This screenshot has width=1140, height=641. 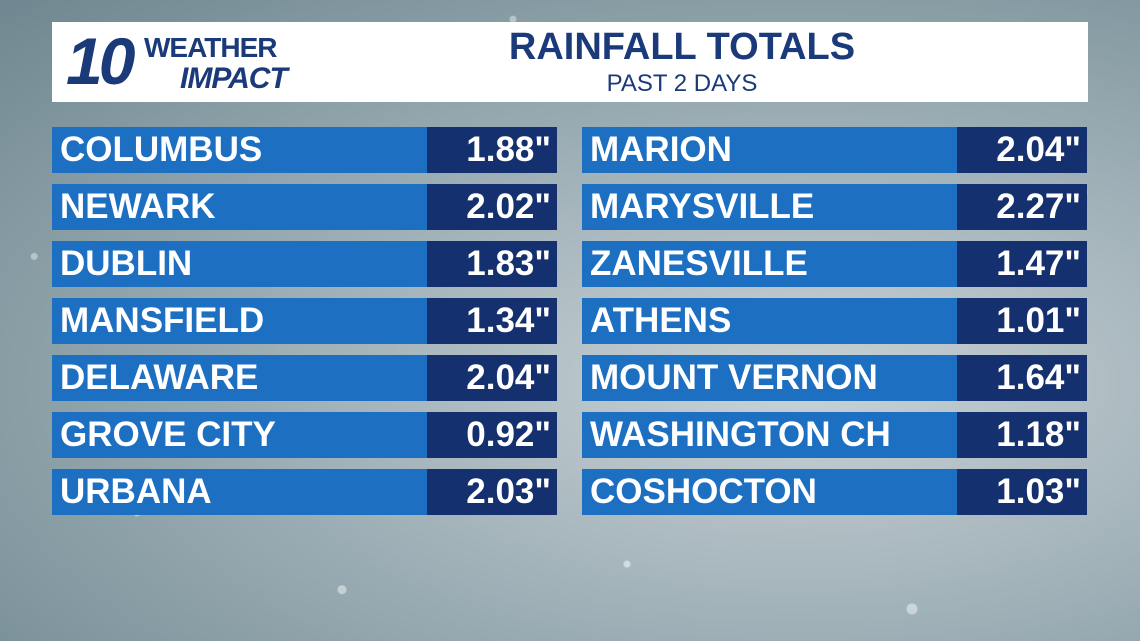 I want to click on logo-number: 10, so click(x=100, y=61).